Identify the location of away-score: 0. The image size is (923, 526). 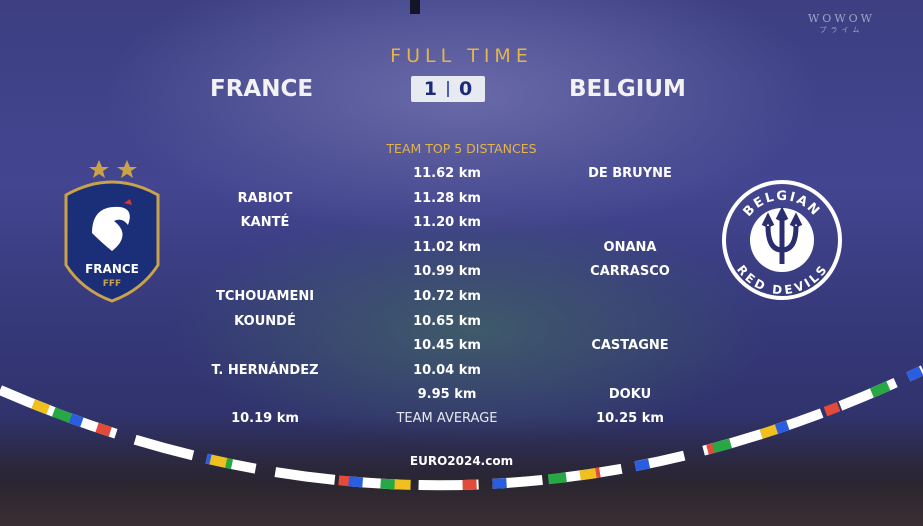
(466, 89).